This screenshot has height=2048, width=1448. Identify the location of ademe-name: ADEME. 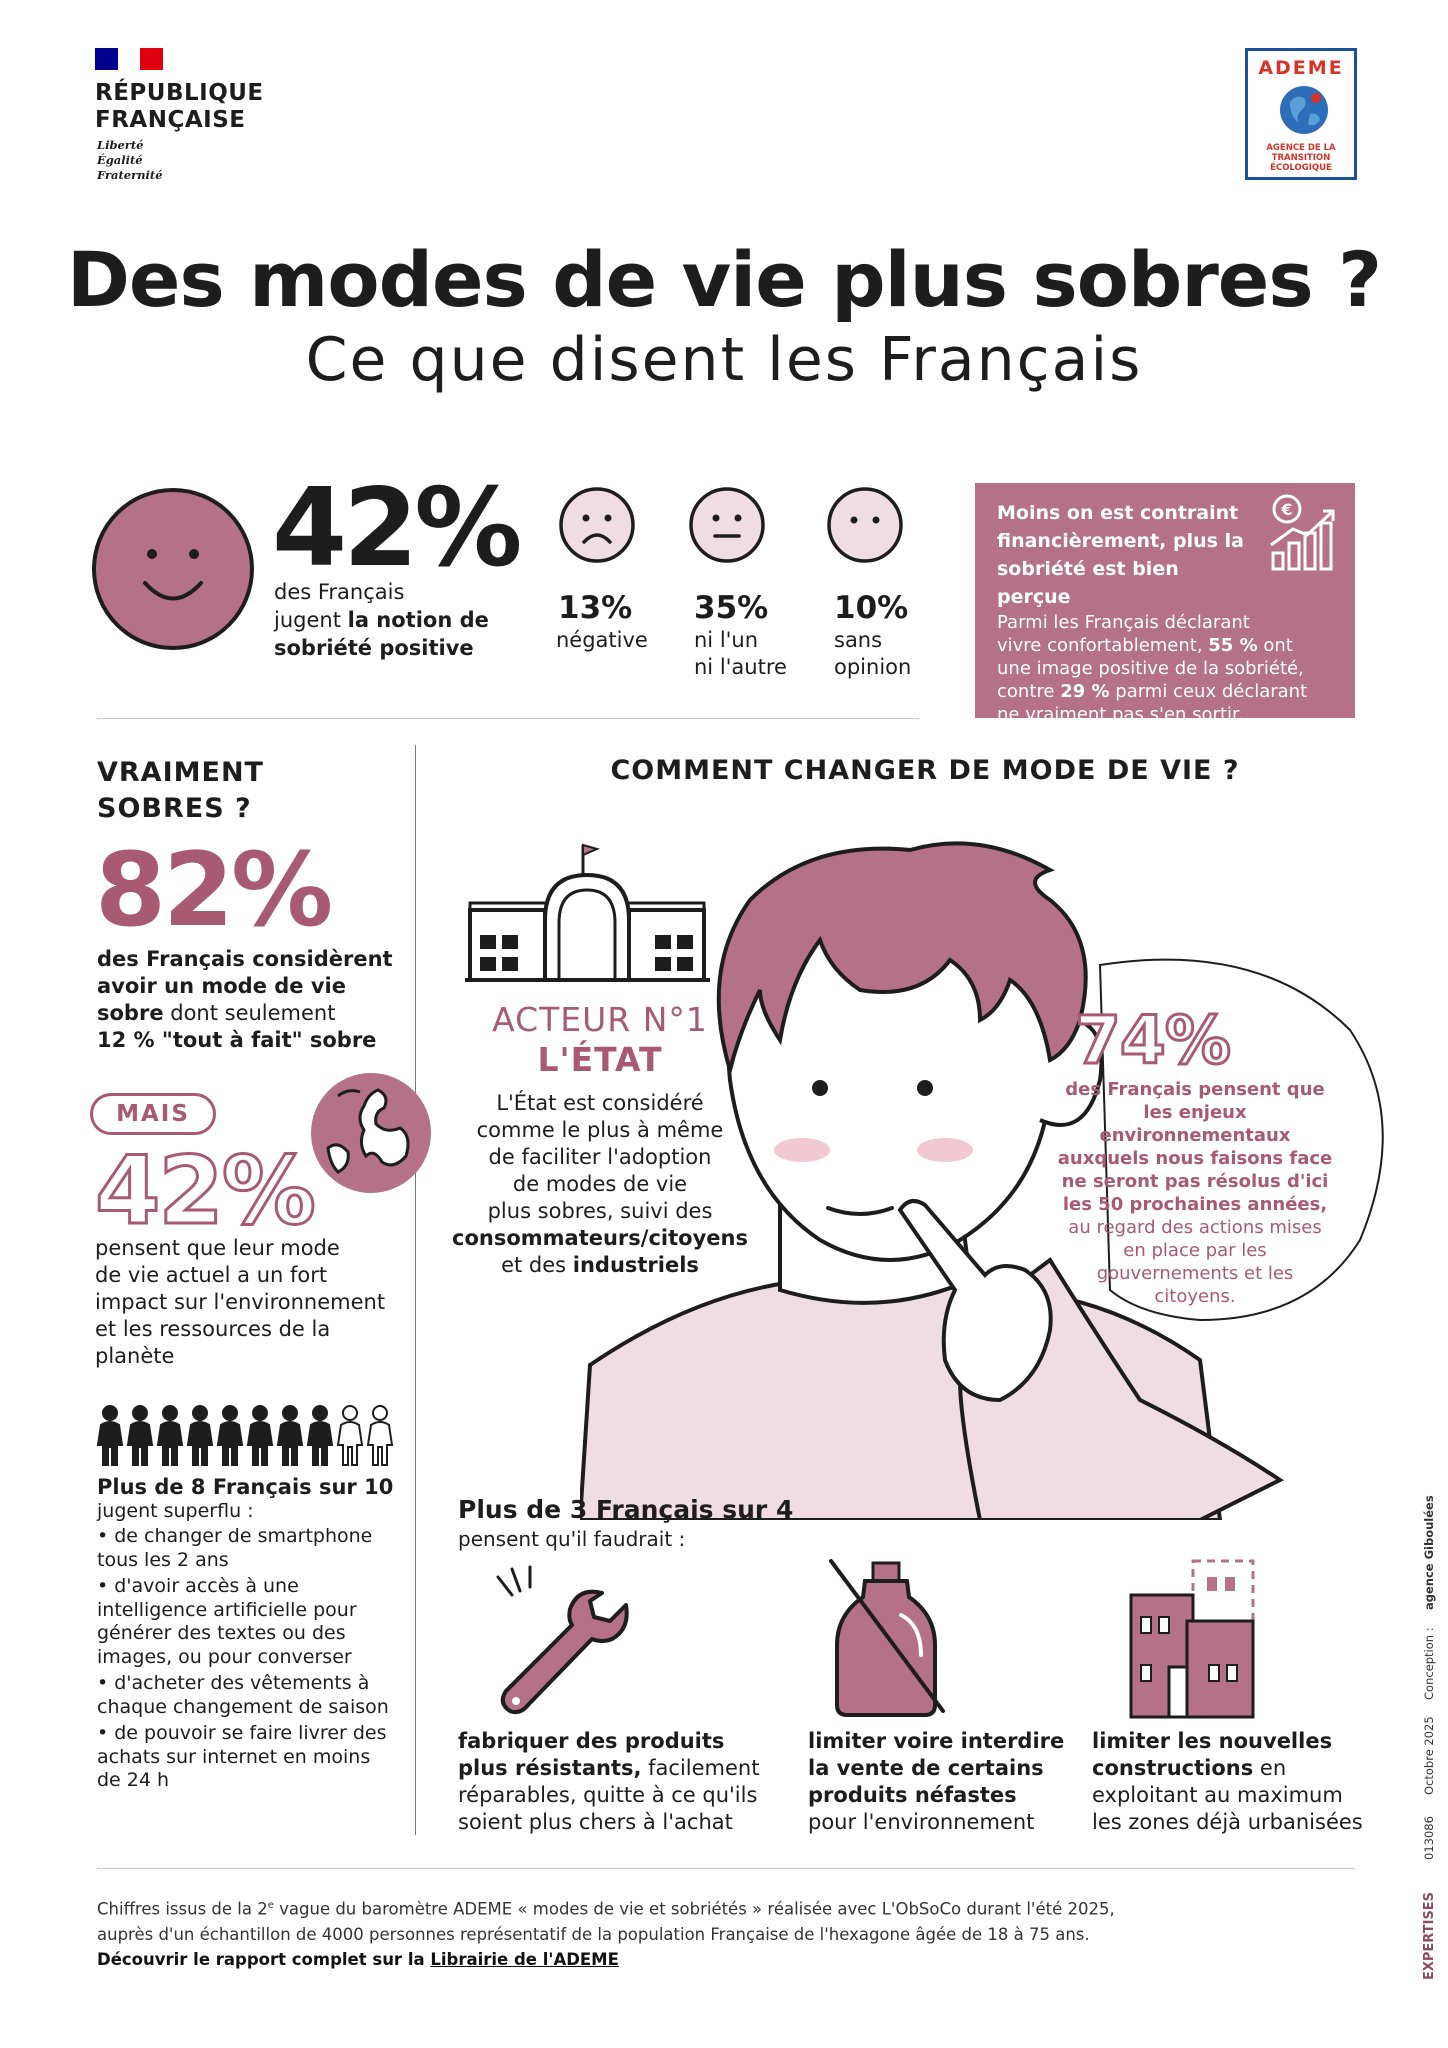
(1301, 68).